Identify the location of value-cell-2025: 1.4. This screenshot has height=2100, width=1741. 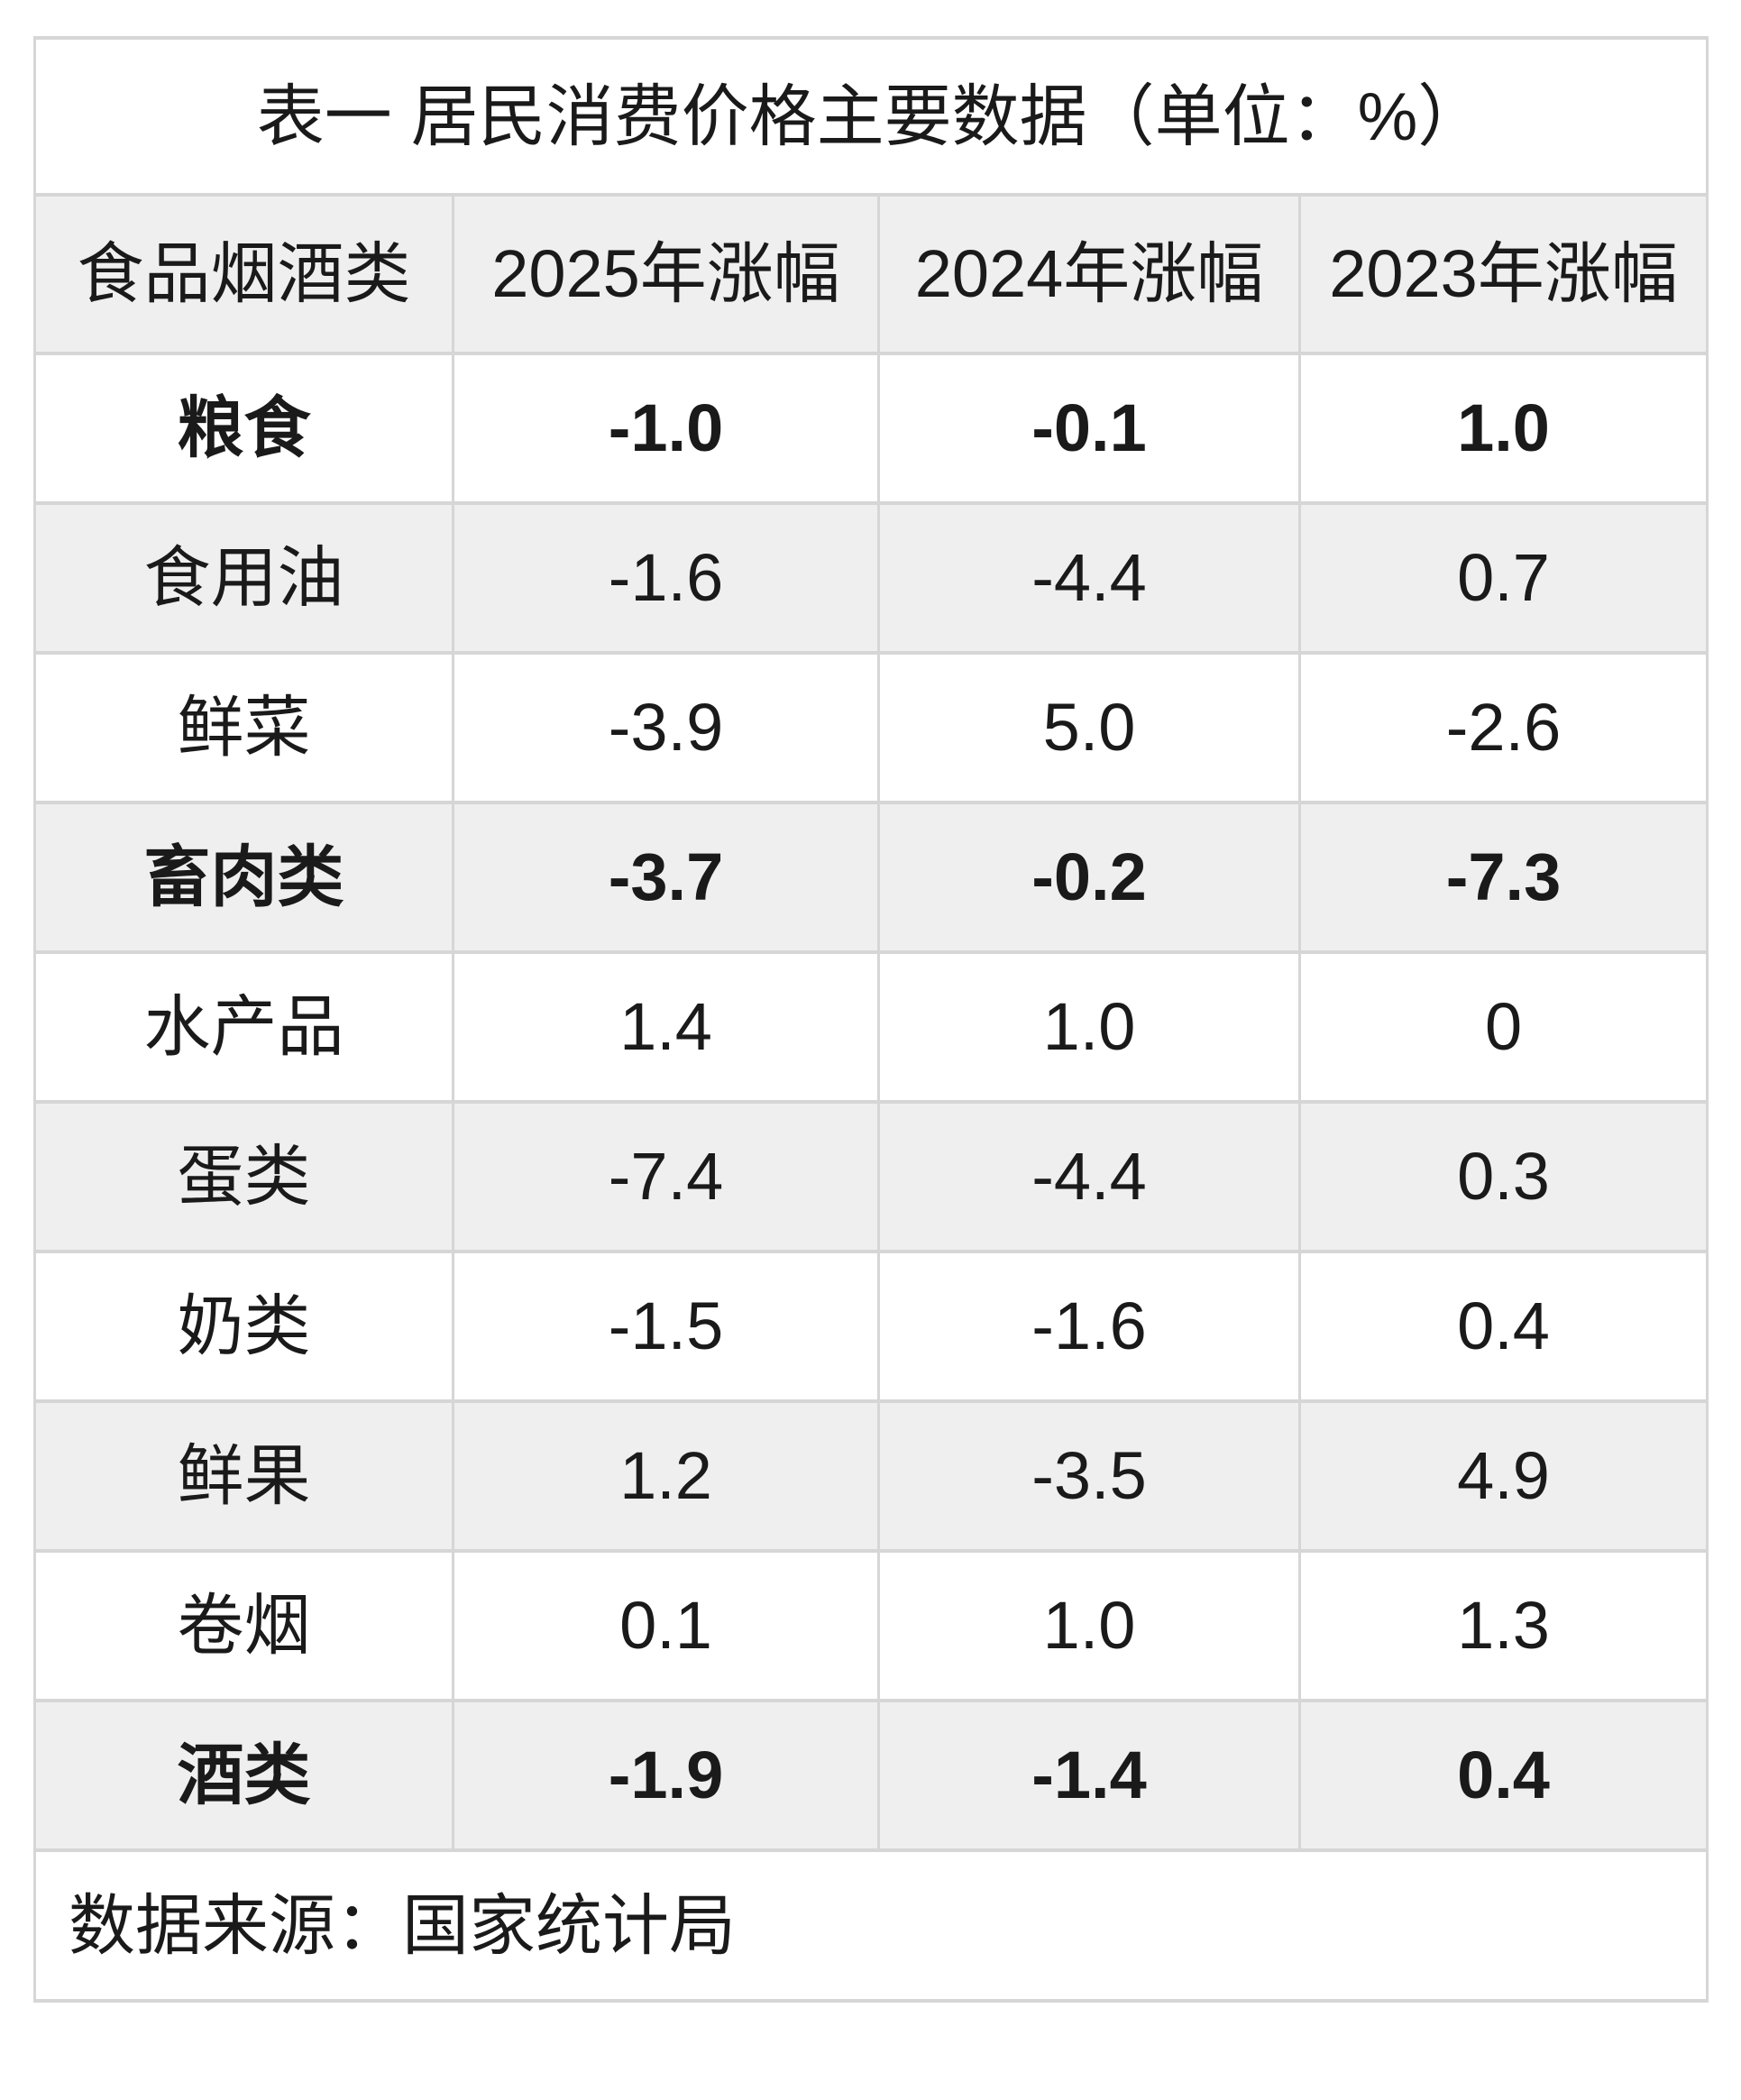
(666, 1027).